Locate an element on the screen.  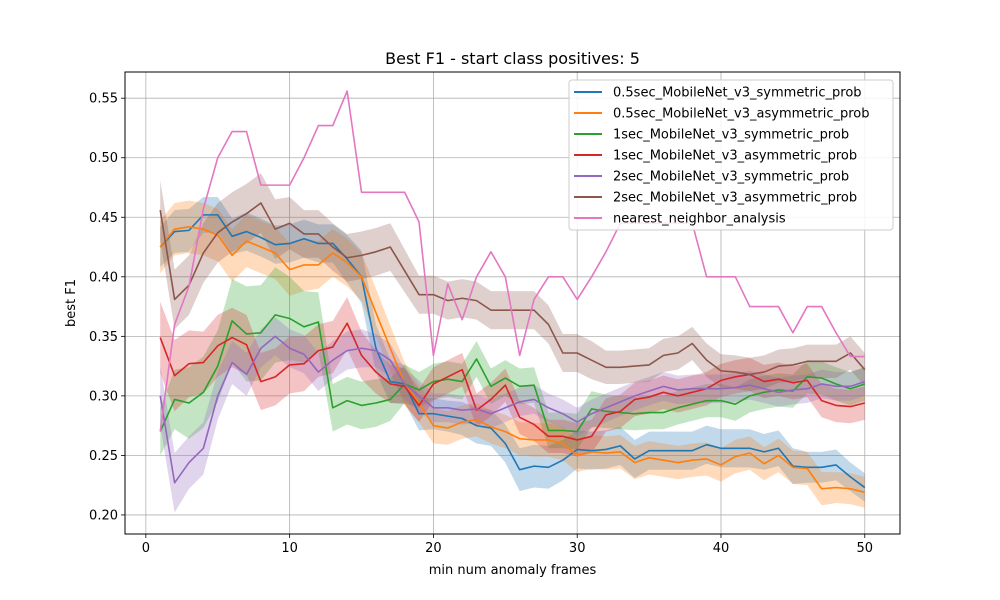
x-tick-label: 30 is located at coordinates (577, 548).